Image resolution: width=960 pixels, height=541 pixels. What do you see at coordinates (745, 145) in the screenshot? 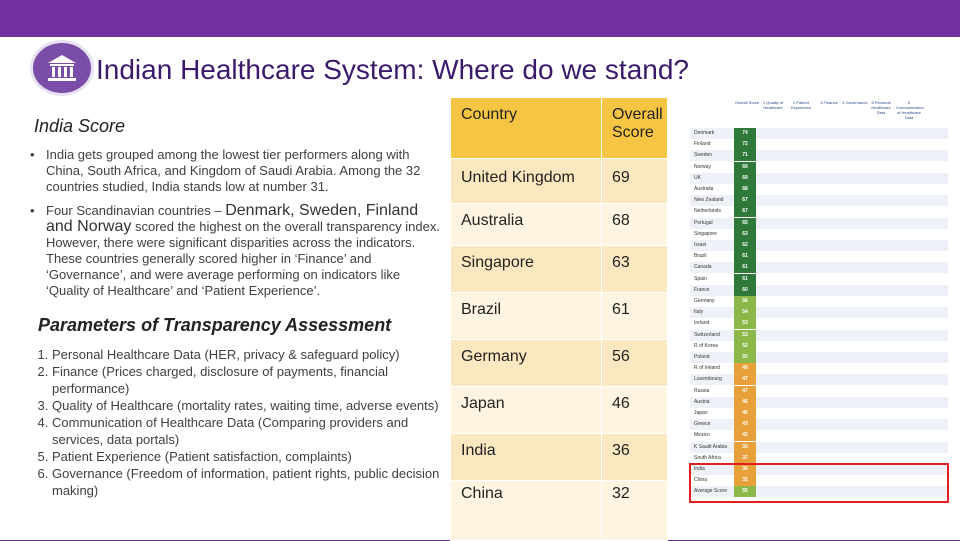
I see `ranking-overall-score: 72` at bounding box center [745, 145].